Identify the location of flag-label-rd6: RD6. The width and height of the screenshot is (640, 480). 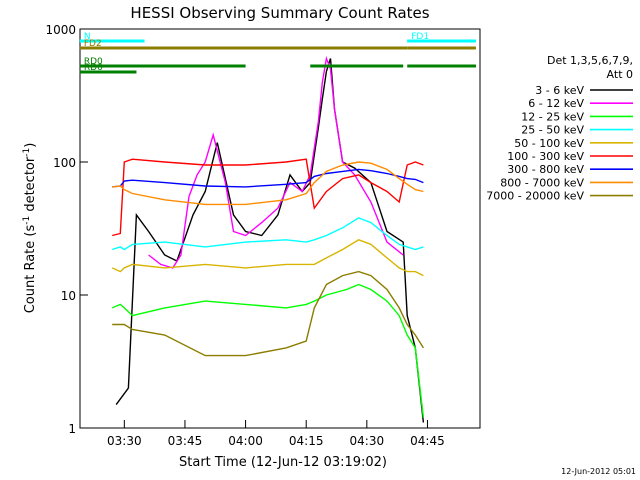
(93, 68).